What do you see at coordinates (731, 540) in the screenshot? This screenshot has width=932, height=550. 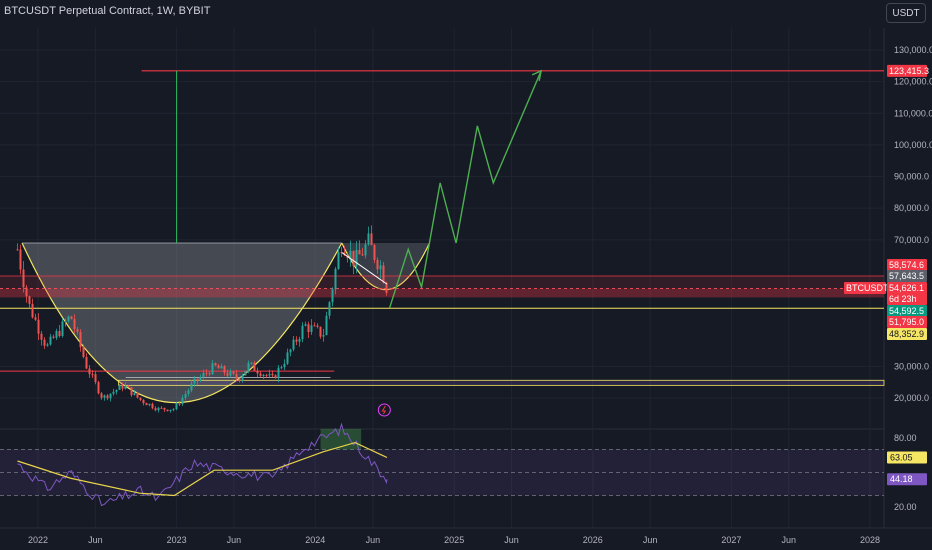 I see `x-tick-label: 2027` at bounding box center [731, 540].